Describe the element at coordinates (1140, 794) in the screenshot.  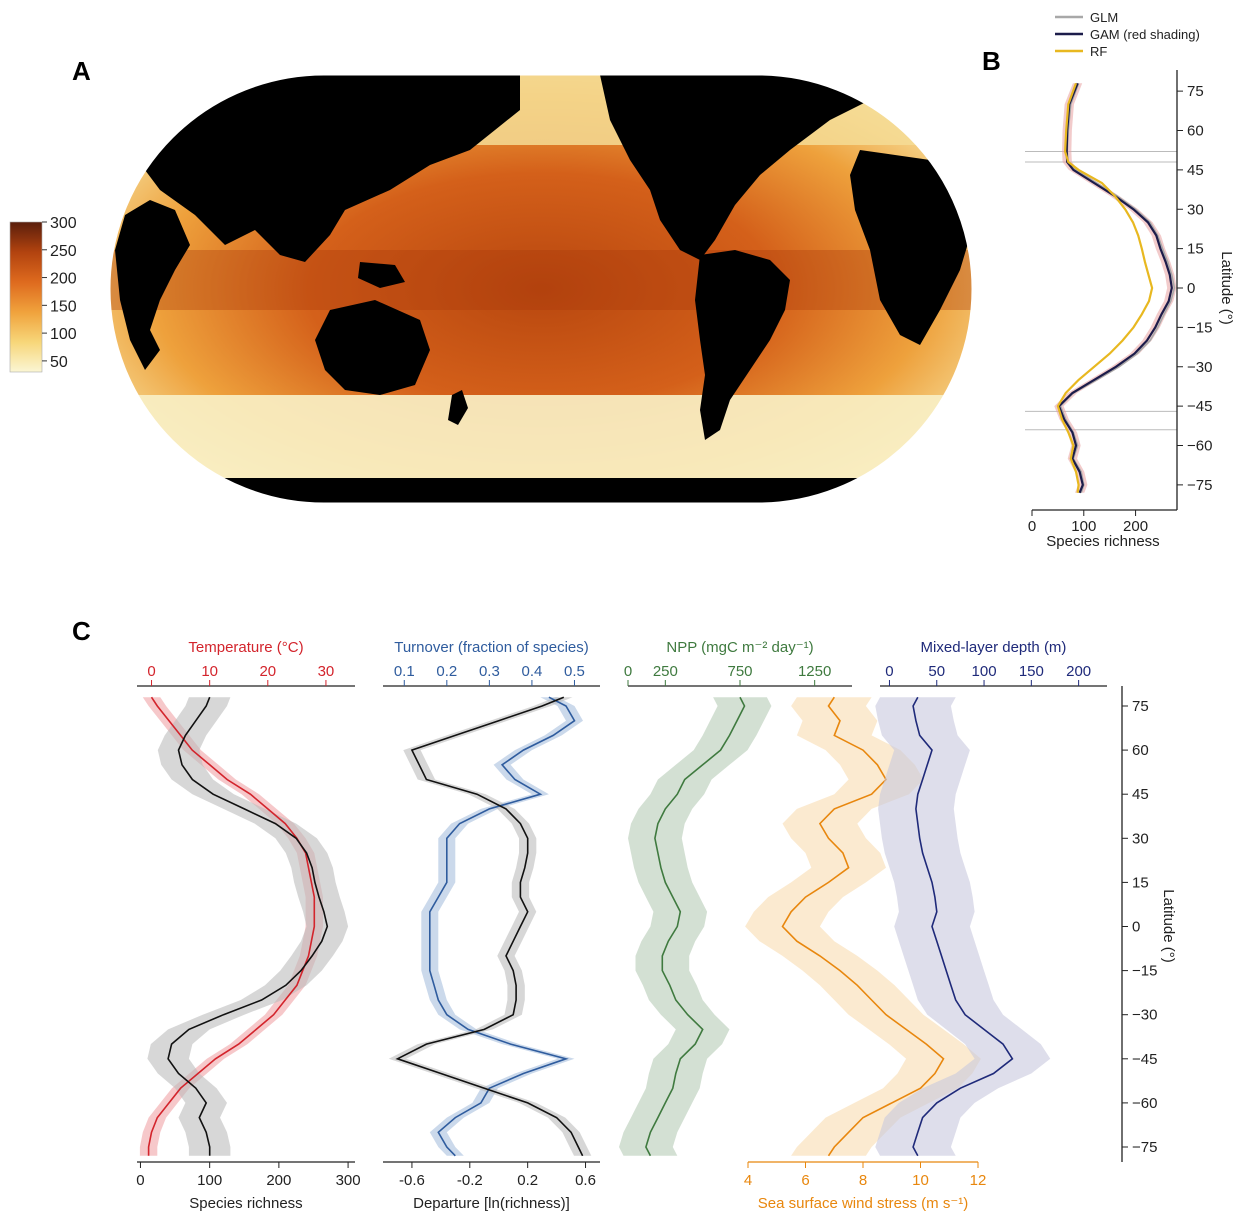
I see `c-y-tick-label: 45` at that location.